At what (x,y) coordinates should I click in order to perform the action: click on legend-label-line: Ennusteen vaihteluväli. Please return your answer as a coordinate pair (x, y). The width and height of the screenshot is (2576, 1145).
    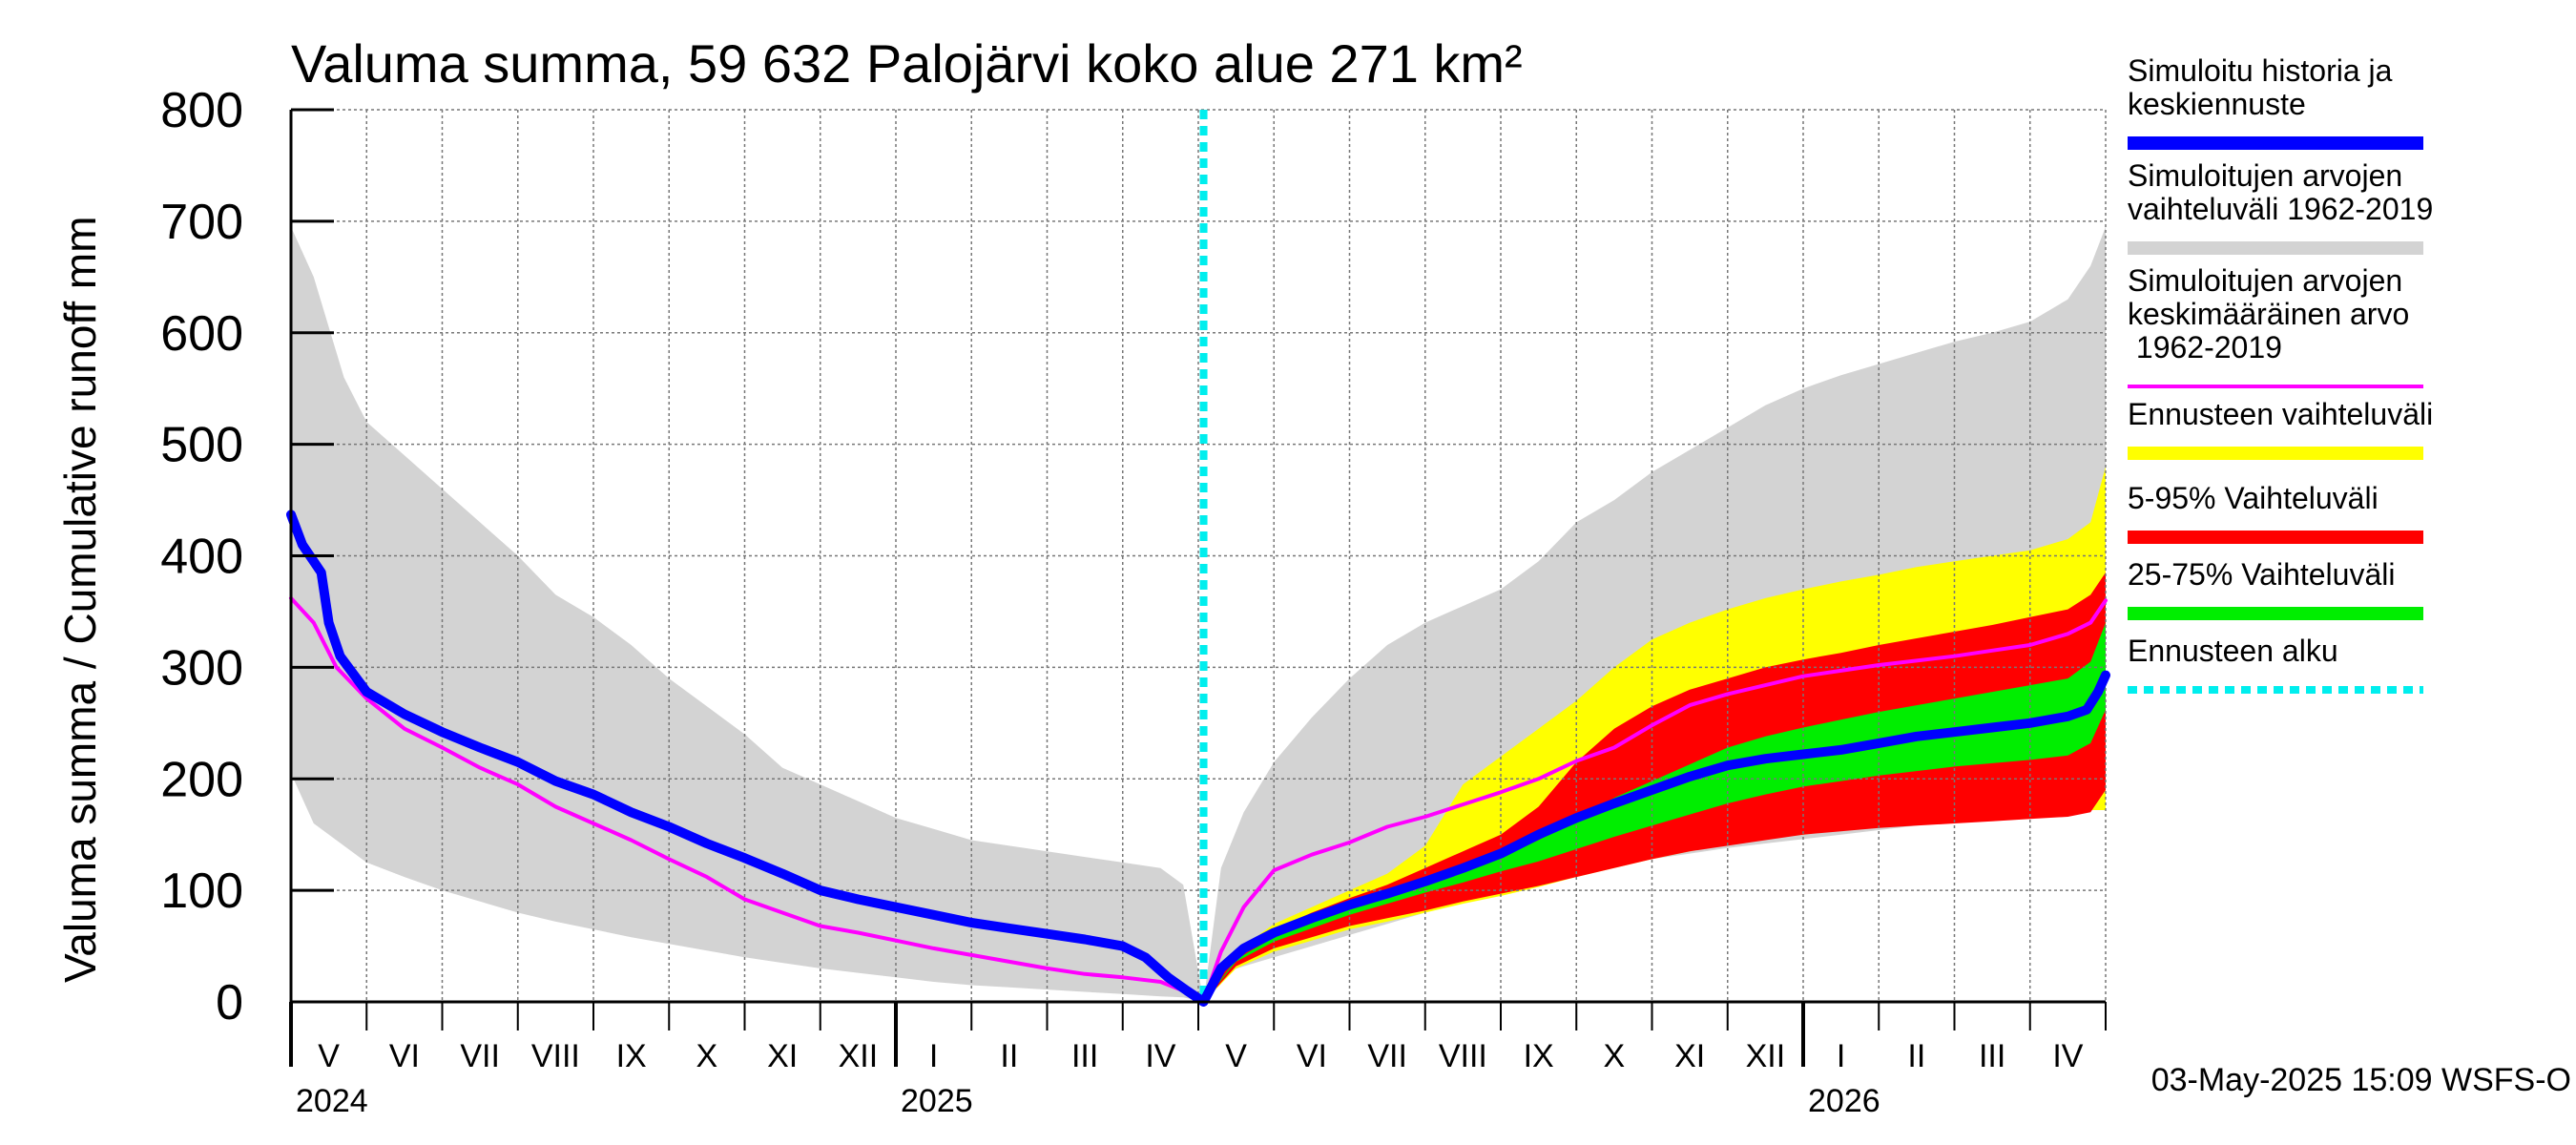
    Looking at the image, I should click on (2280, 414).